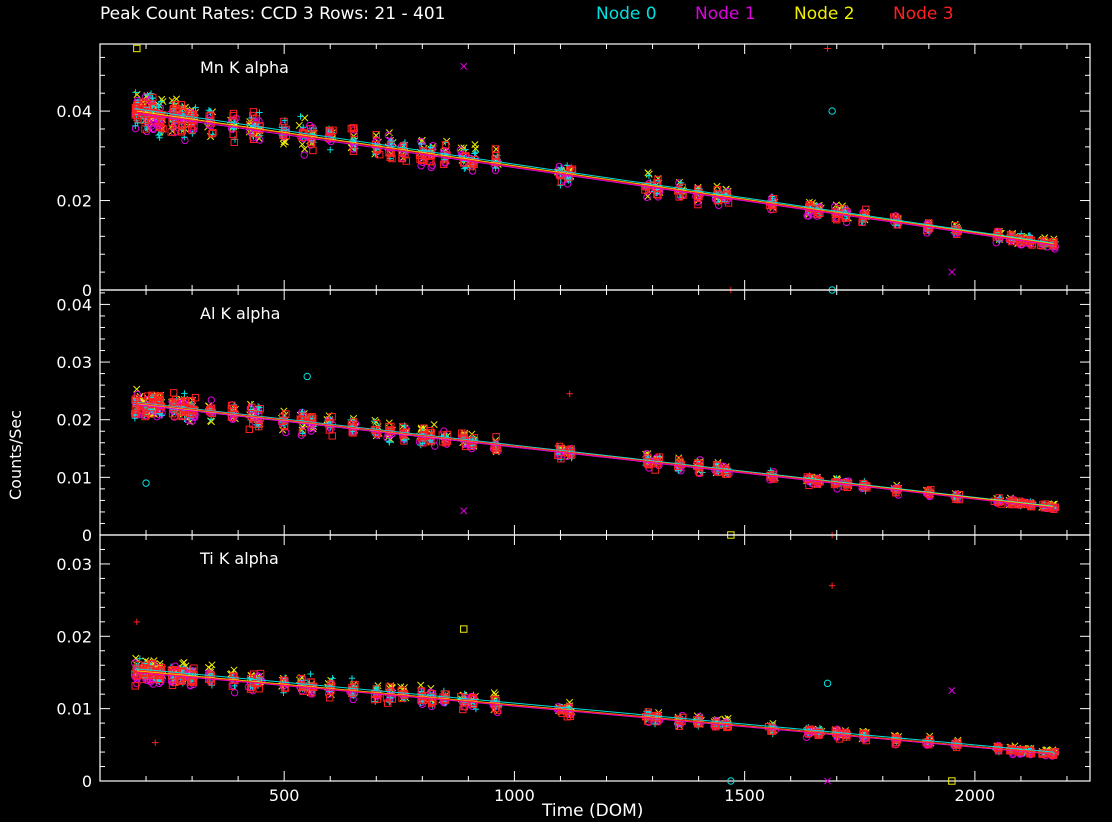  Describe the element at coordinates (87, 535) in the screenshot. I see `y-tick-label: 0` at that location.